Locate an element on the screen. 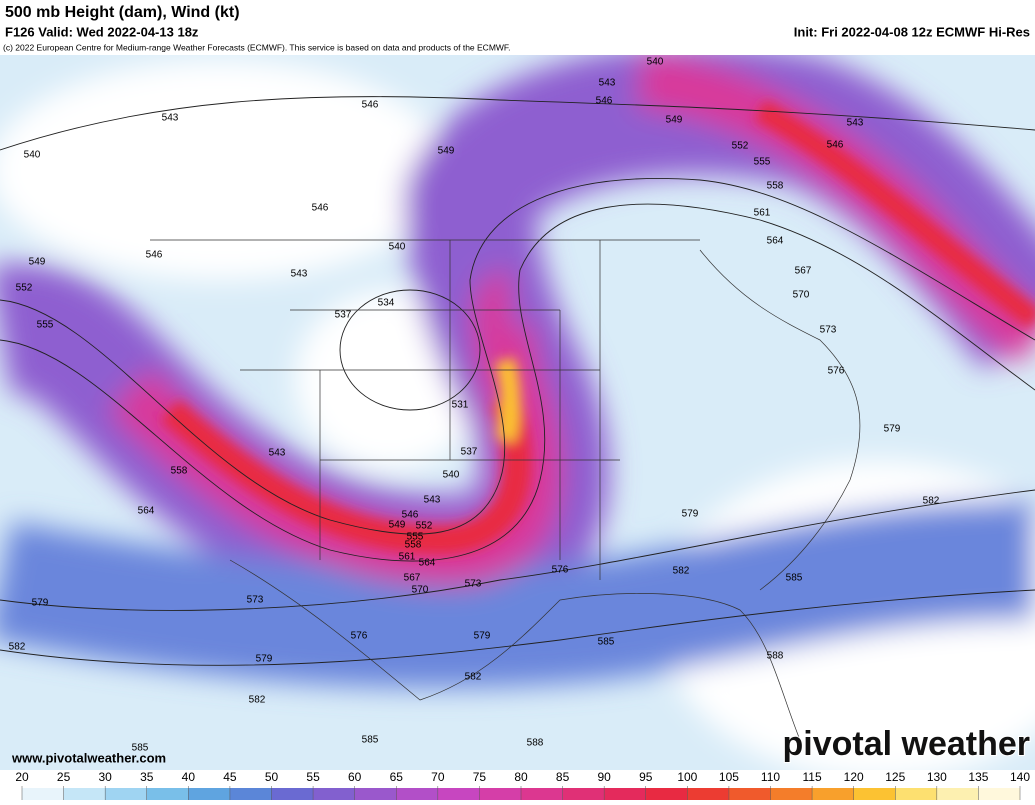  colorbar-tick-label: 75 is located at coordinates (480, 777).